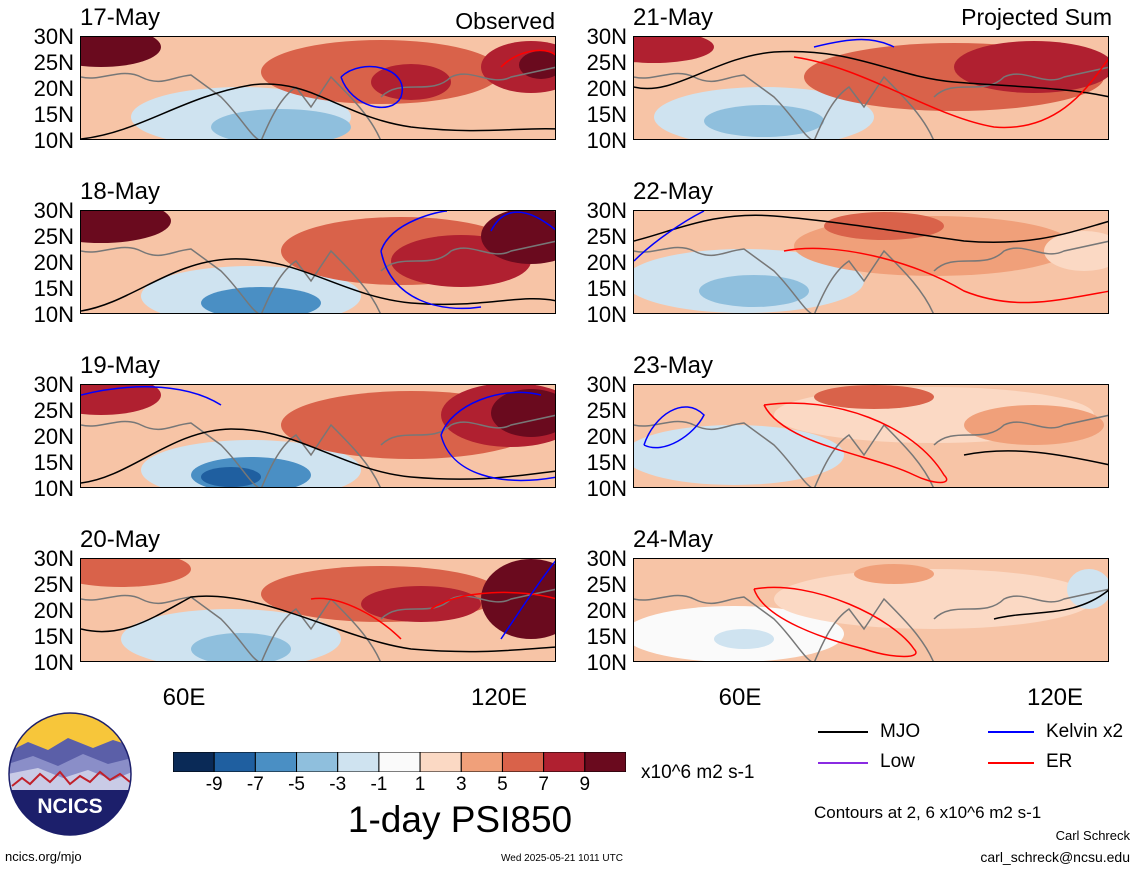 This screenshot has height=872, width=1135. I want to click on legend-line-kelvin, so click(1011, 732).